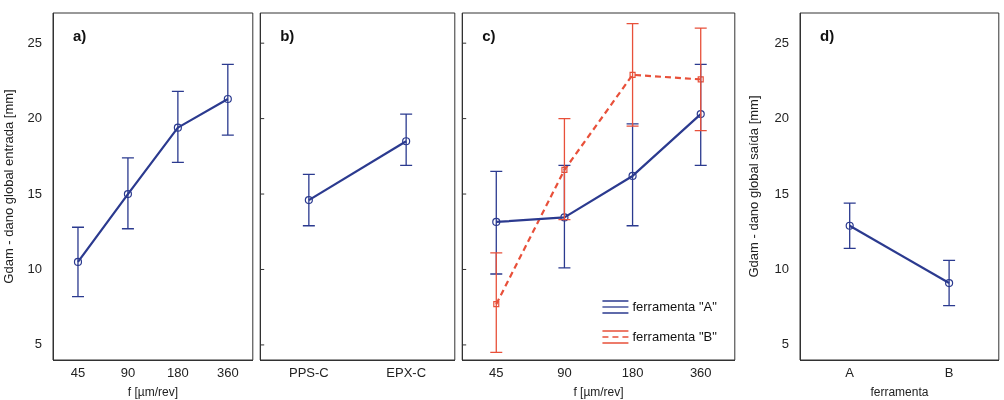 This screenshot has height=400, width=1004. I want to click on y-axis-title: Gdam - dano global entrada [mm], so click(9, 186).